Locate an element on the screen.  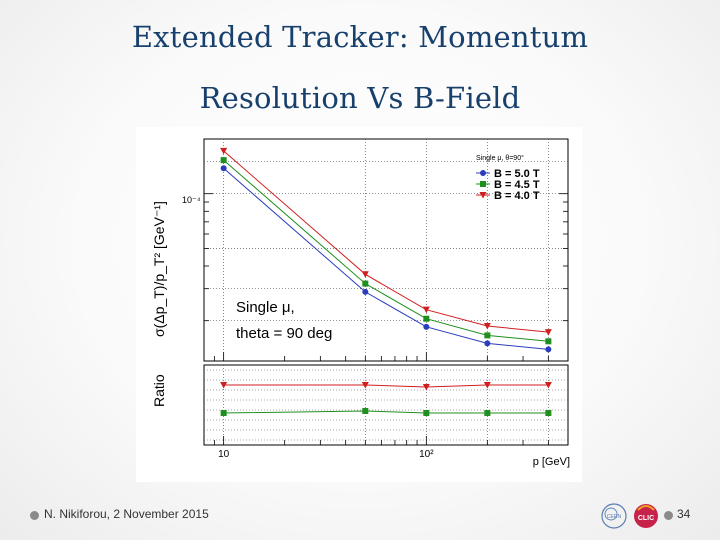
ratio-plot-frame is located at coordinates (386, 405).